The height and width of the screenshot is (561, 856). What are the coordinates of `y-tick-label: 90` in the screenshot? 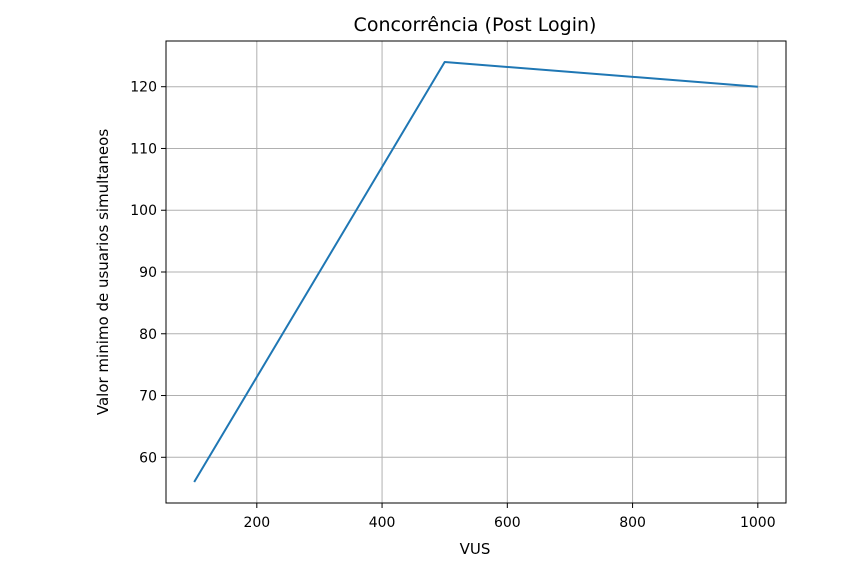 It's located at (148, 273).